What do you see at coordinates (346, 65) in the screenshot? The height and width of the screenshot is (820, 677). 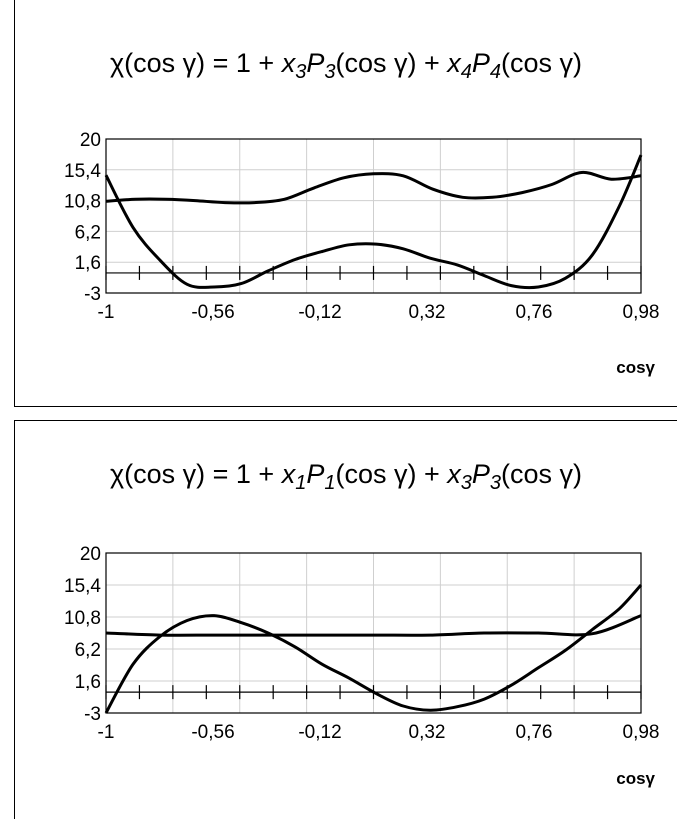 I see `chart-title-top: χ(cos γ) = 1 + x3P3(cos γ) + x4P4(cos γ)` at bounding box center [346, 65].